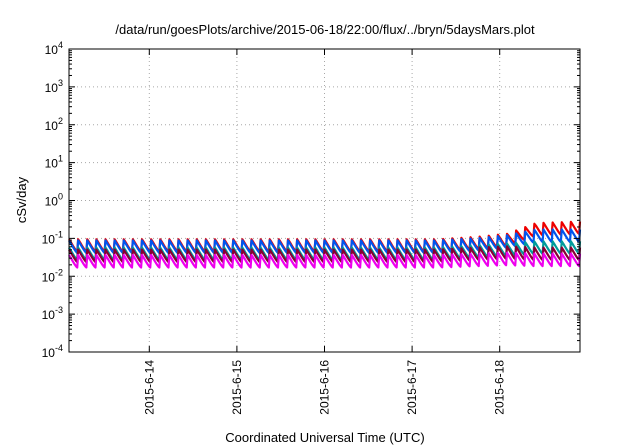  Describe the element at coordinates (237, 387) in the screenshot. I see `x-tick-label: 2015-6-15` at that location.